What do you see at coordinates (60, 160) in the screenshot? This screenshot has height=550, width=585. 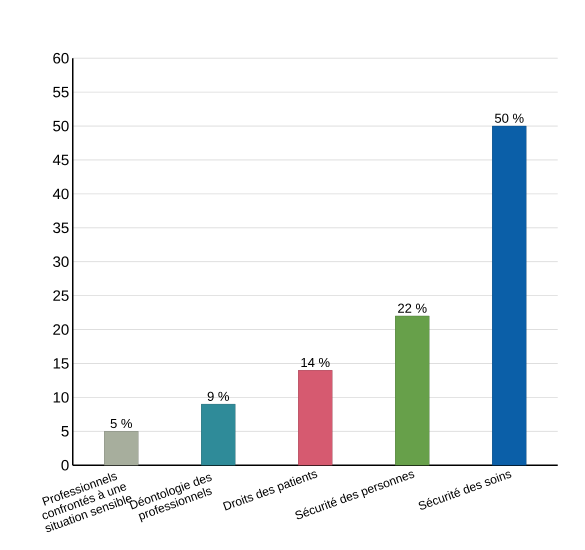 I see `y-tick-label: 45` at bounding box center [60, 160].